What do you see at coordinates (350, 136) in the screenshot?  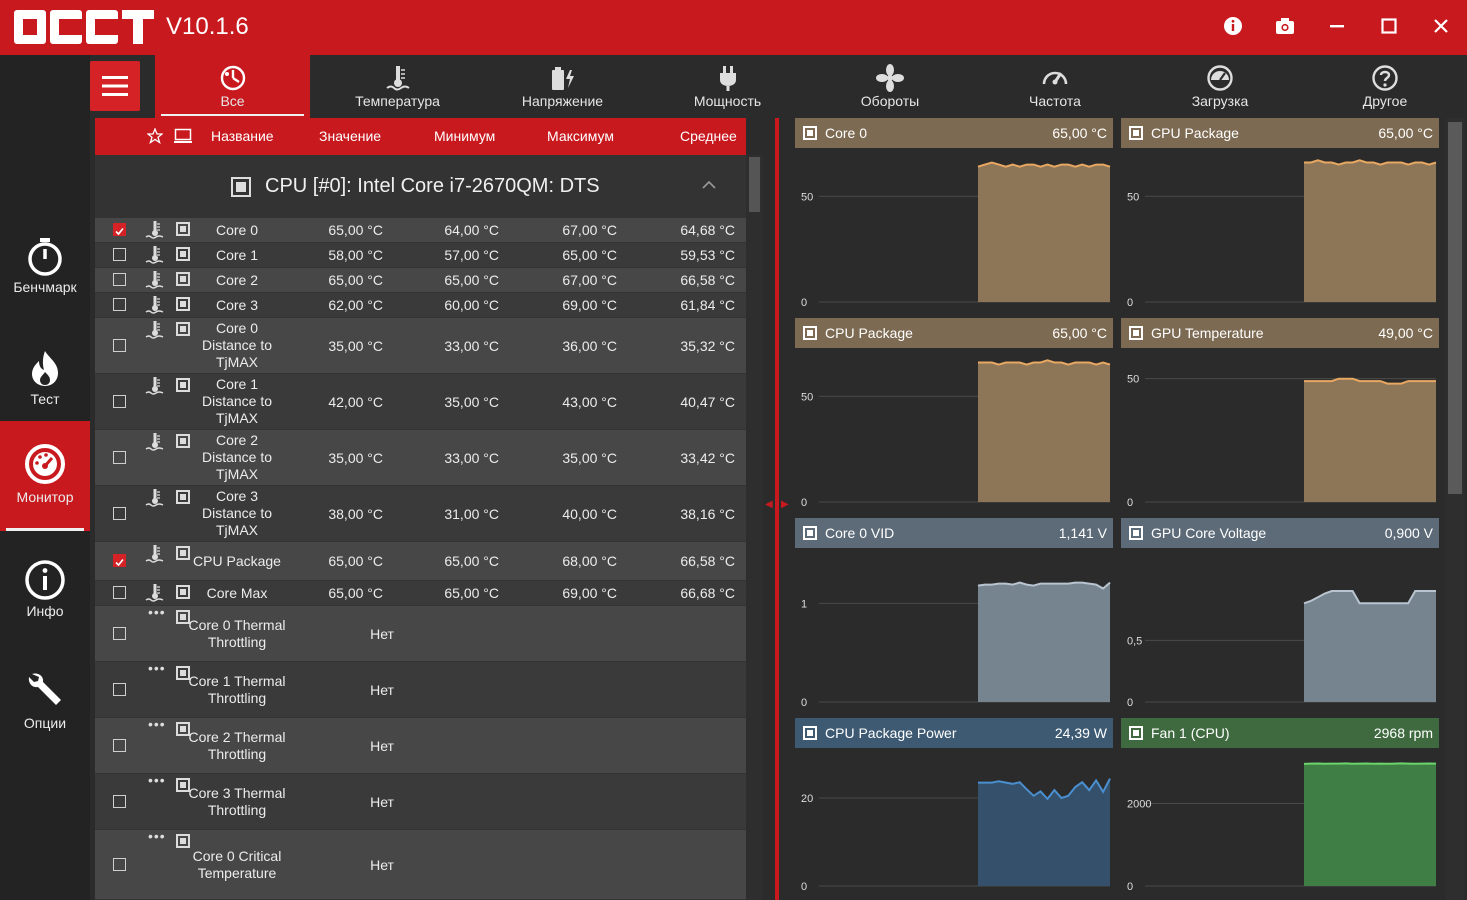 I see `column-header-value: Значение` at bounding box center [350, 136].